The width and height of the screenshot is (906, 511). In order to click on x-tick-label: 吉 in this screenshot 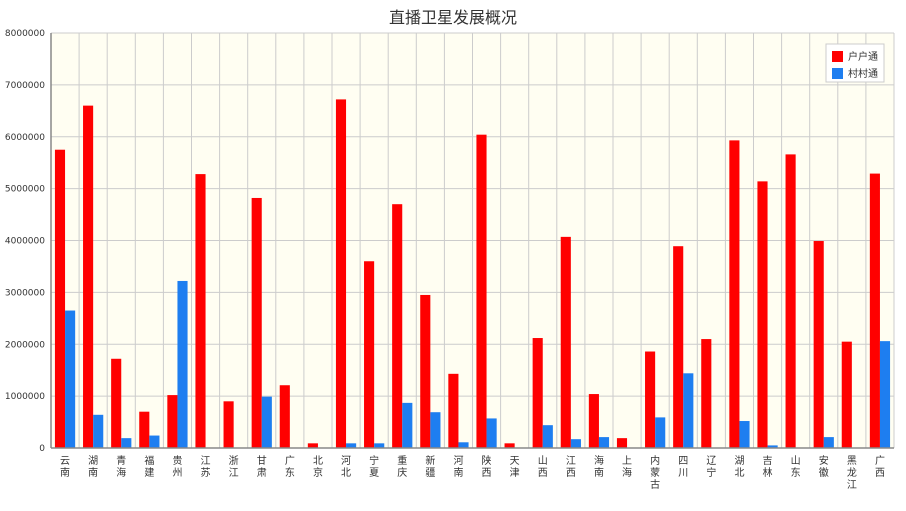, I will do `click(768, 461)`.